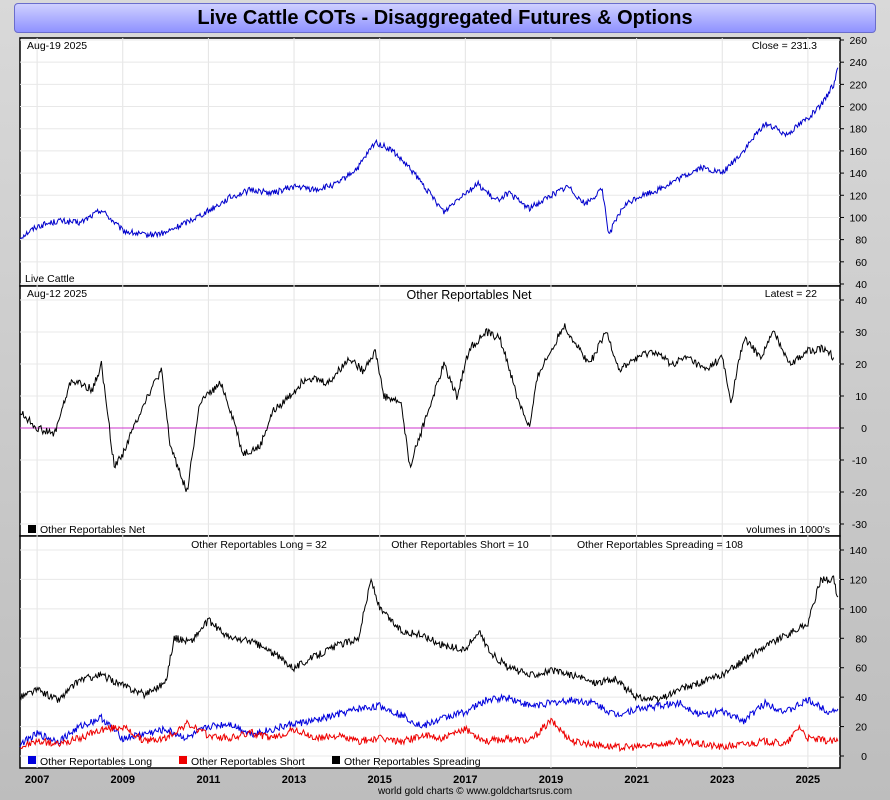 Image resolution: width=890 pixels, height=800 pixels. What do you see at coordinates (858, 63) in the screenshot?
I see `y-tick-label: 240` at bounding box center [858, 63].